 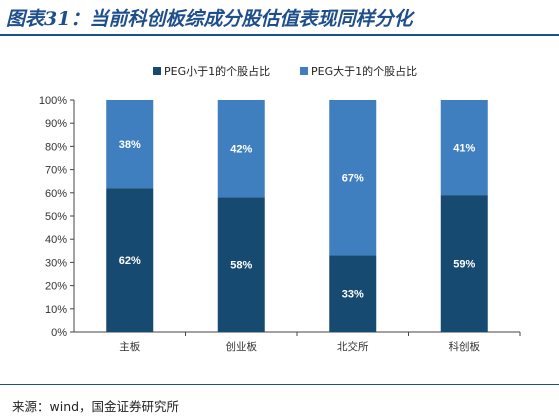 I want to click on footer-rule, so click(x=279, y=384).